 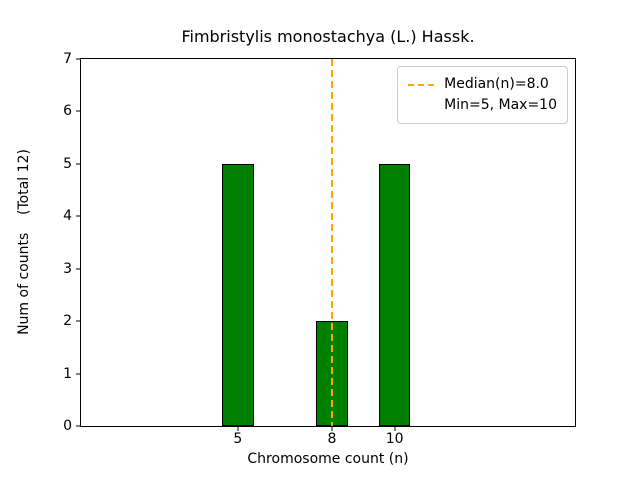 I want to click on legend-median-label: Median(n)=8.0, so click(x=496, y=84).